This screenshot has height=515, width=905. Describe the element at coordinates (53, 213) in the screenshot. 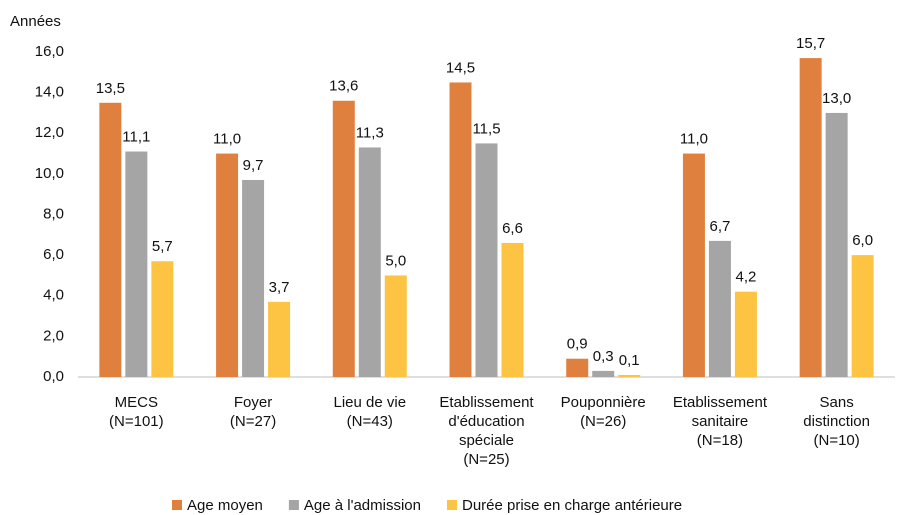

I see `y-tick-label: 8,0` at that location.